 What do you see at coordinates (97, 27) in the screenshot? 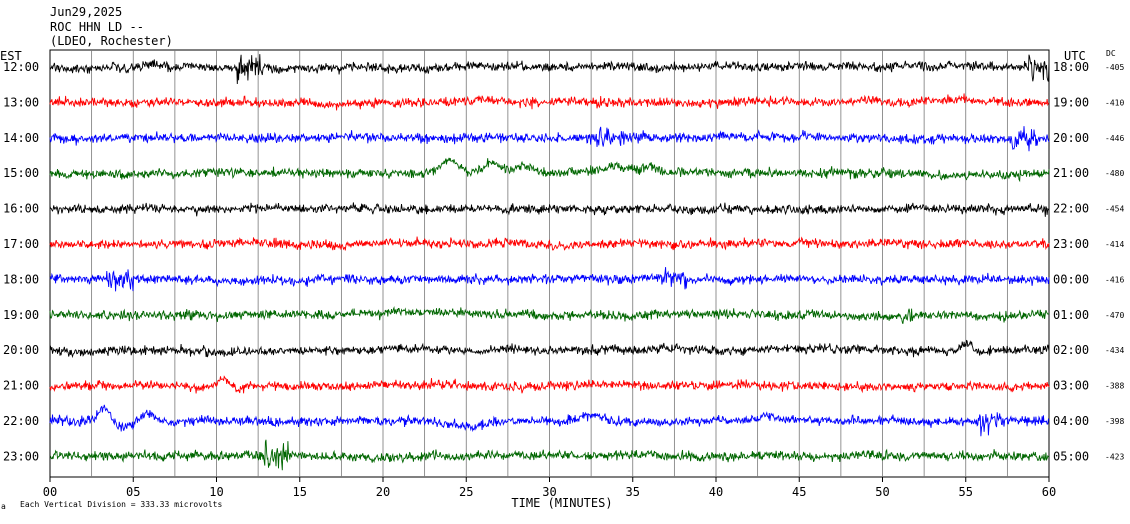
I see `station-code: ROC HHN LD --` at bounding box center [97, 27].